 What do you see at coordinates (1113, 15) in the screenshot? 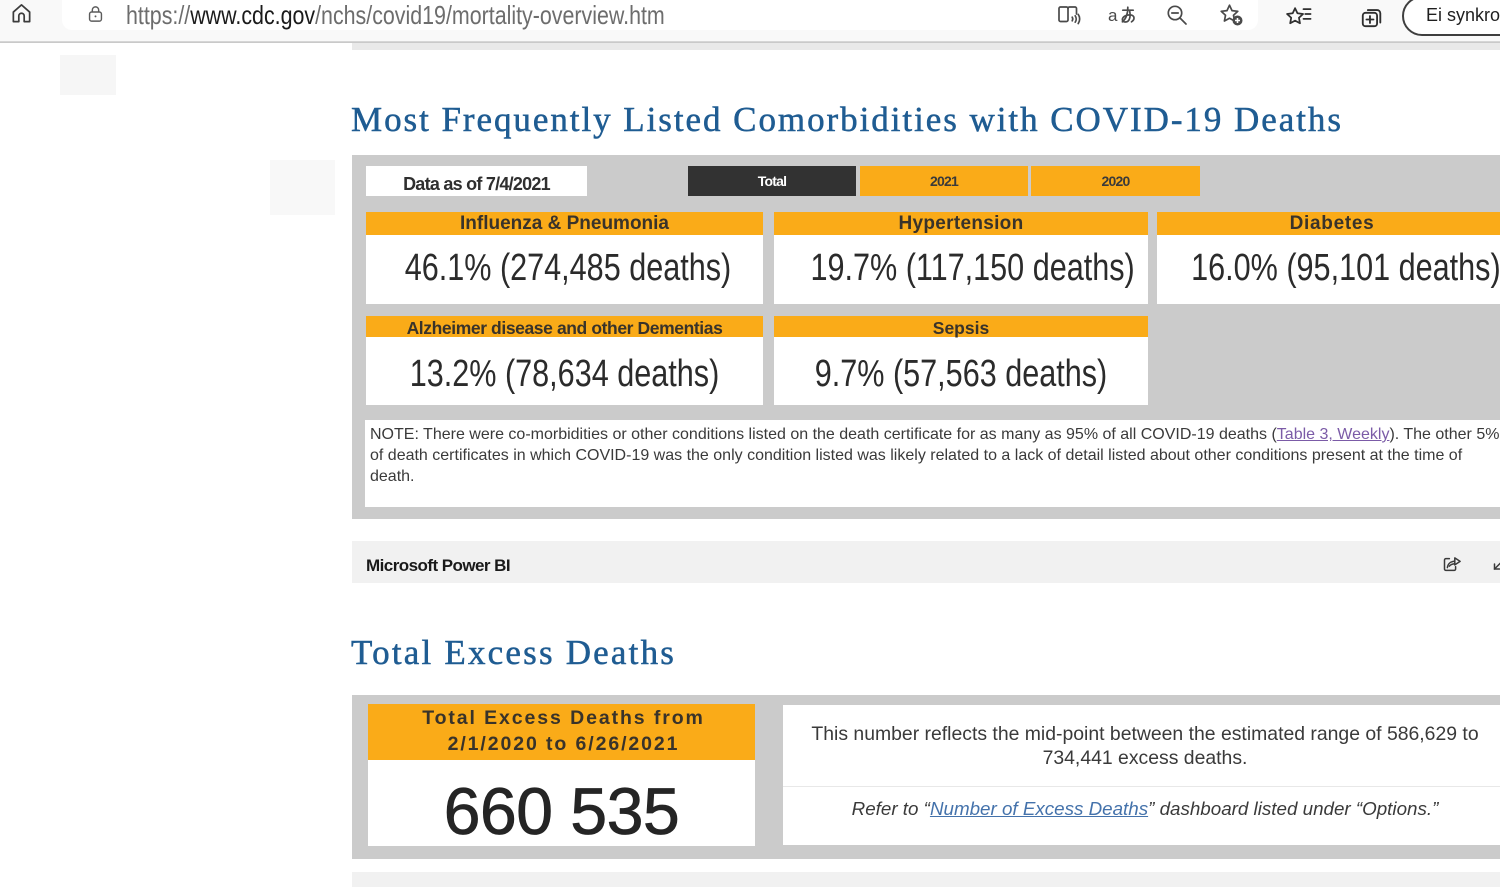
I see `svg-text: a` at bounding box center [1113, 15].